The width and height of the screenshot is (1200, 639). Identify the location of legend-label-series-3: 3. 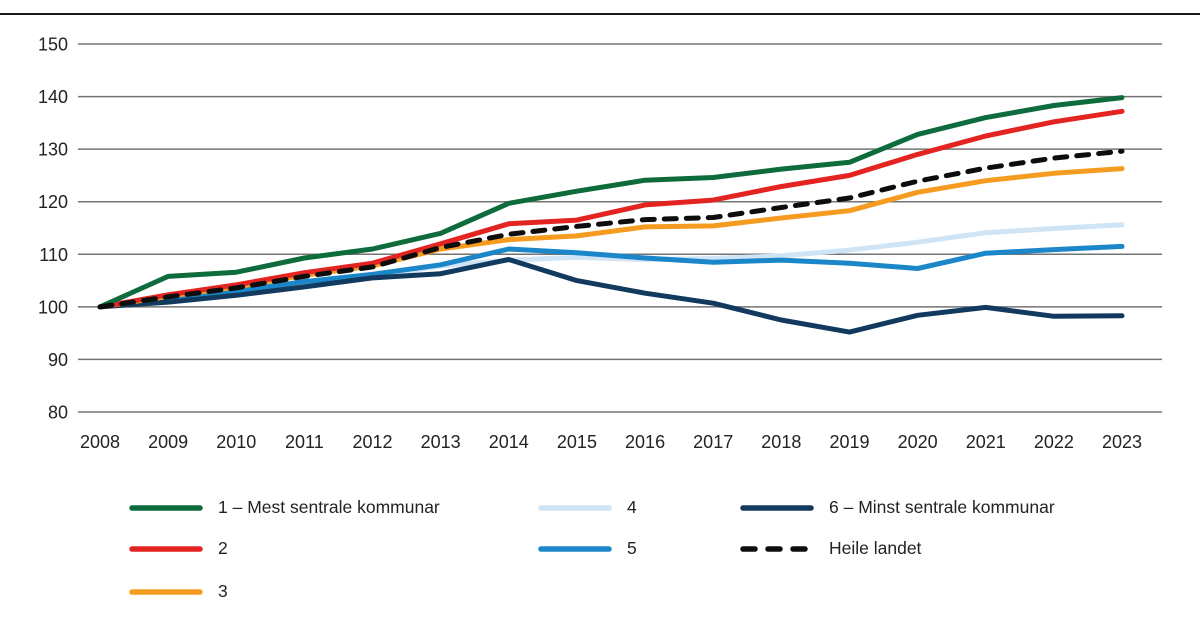
(223, 591).